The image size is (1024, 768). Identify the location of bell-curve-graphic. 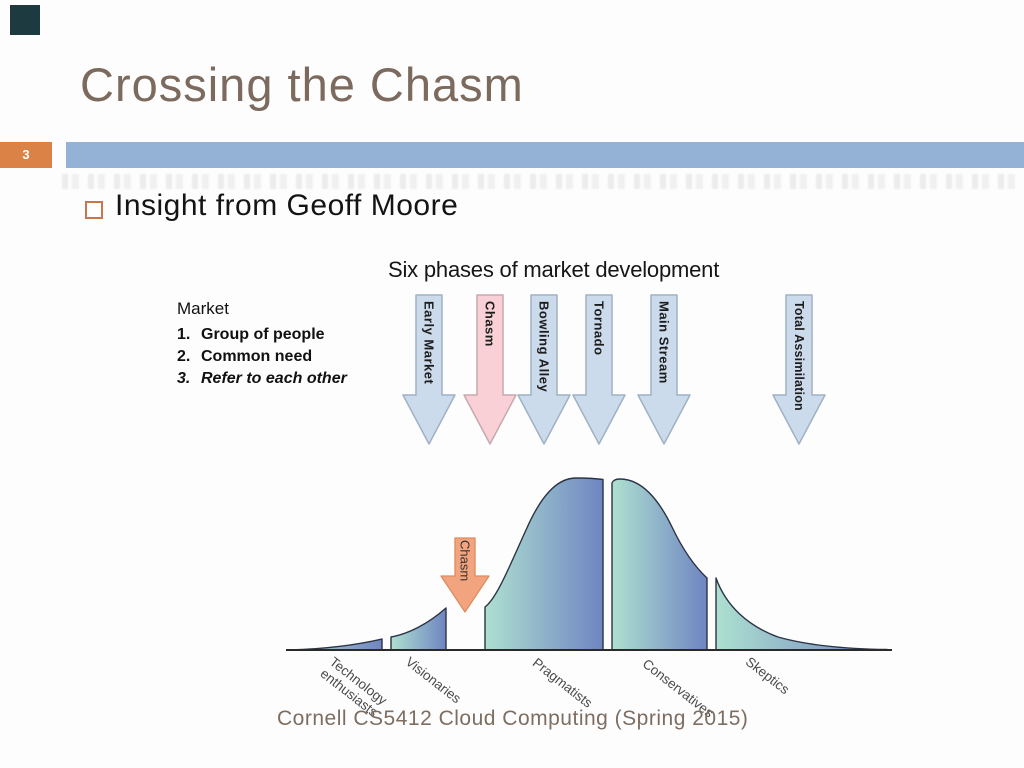
(589, 564).